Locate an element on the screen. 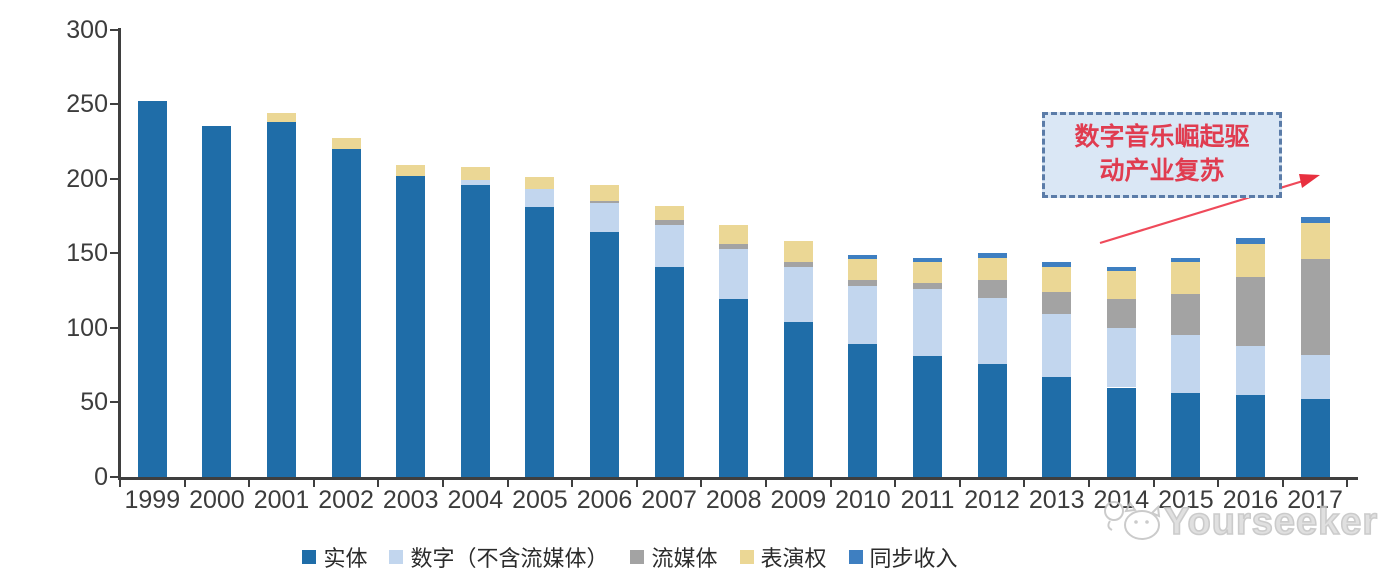 Image resolution: width=1398 pixels, height=582 pixels. x-axis-label: 2017 is located at coordinates (1315, 500).